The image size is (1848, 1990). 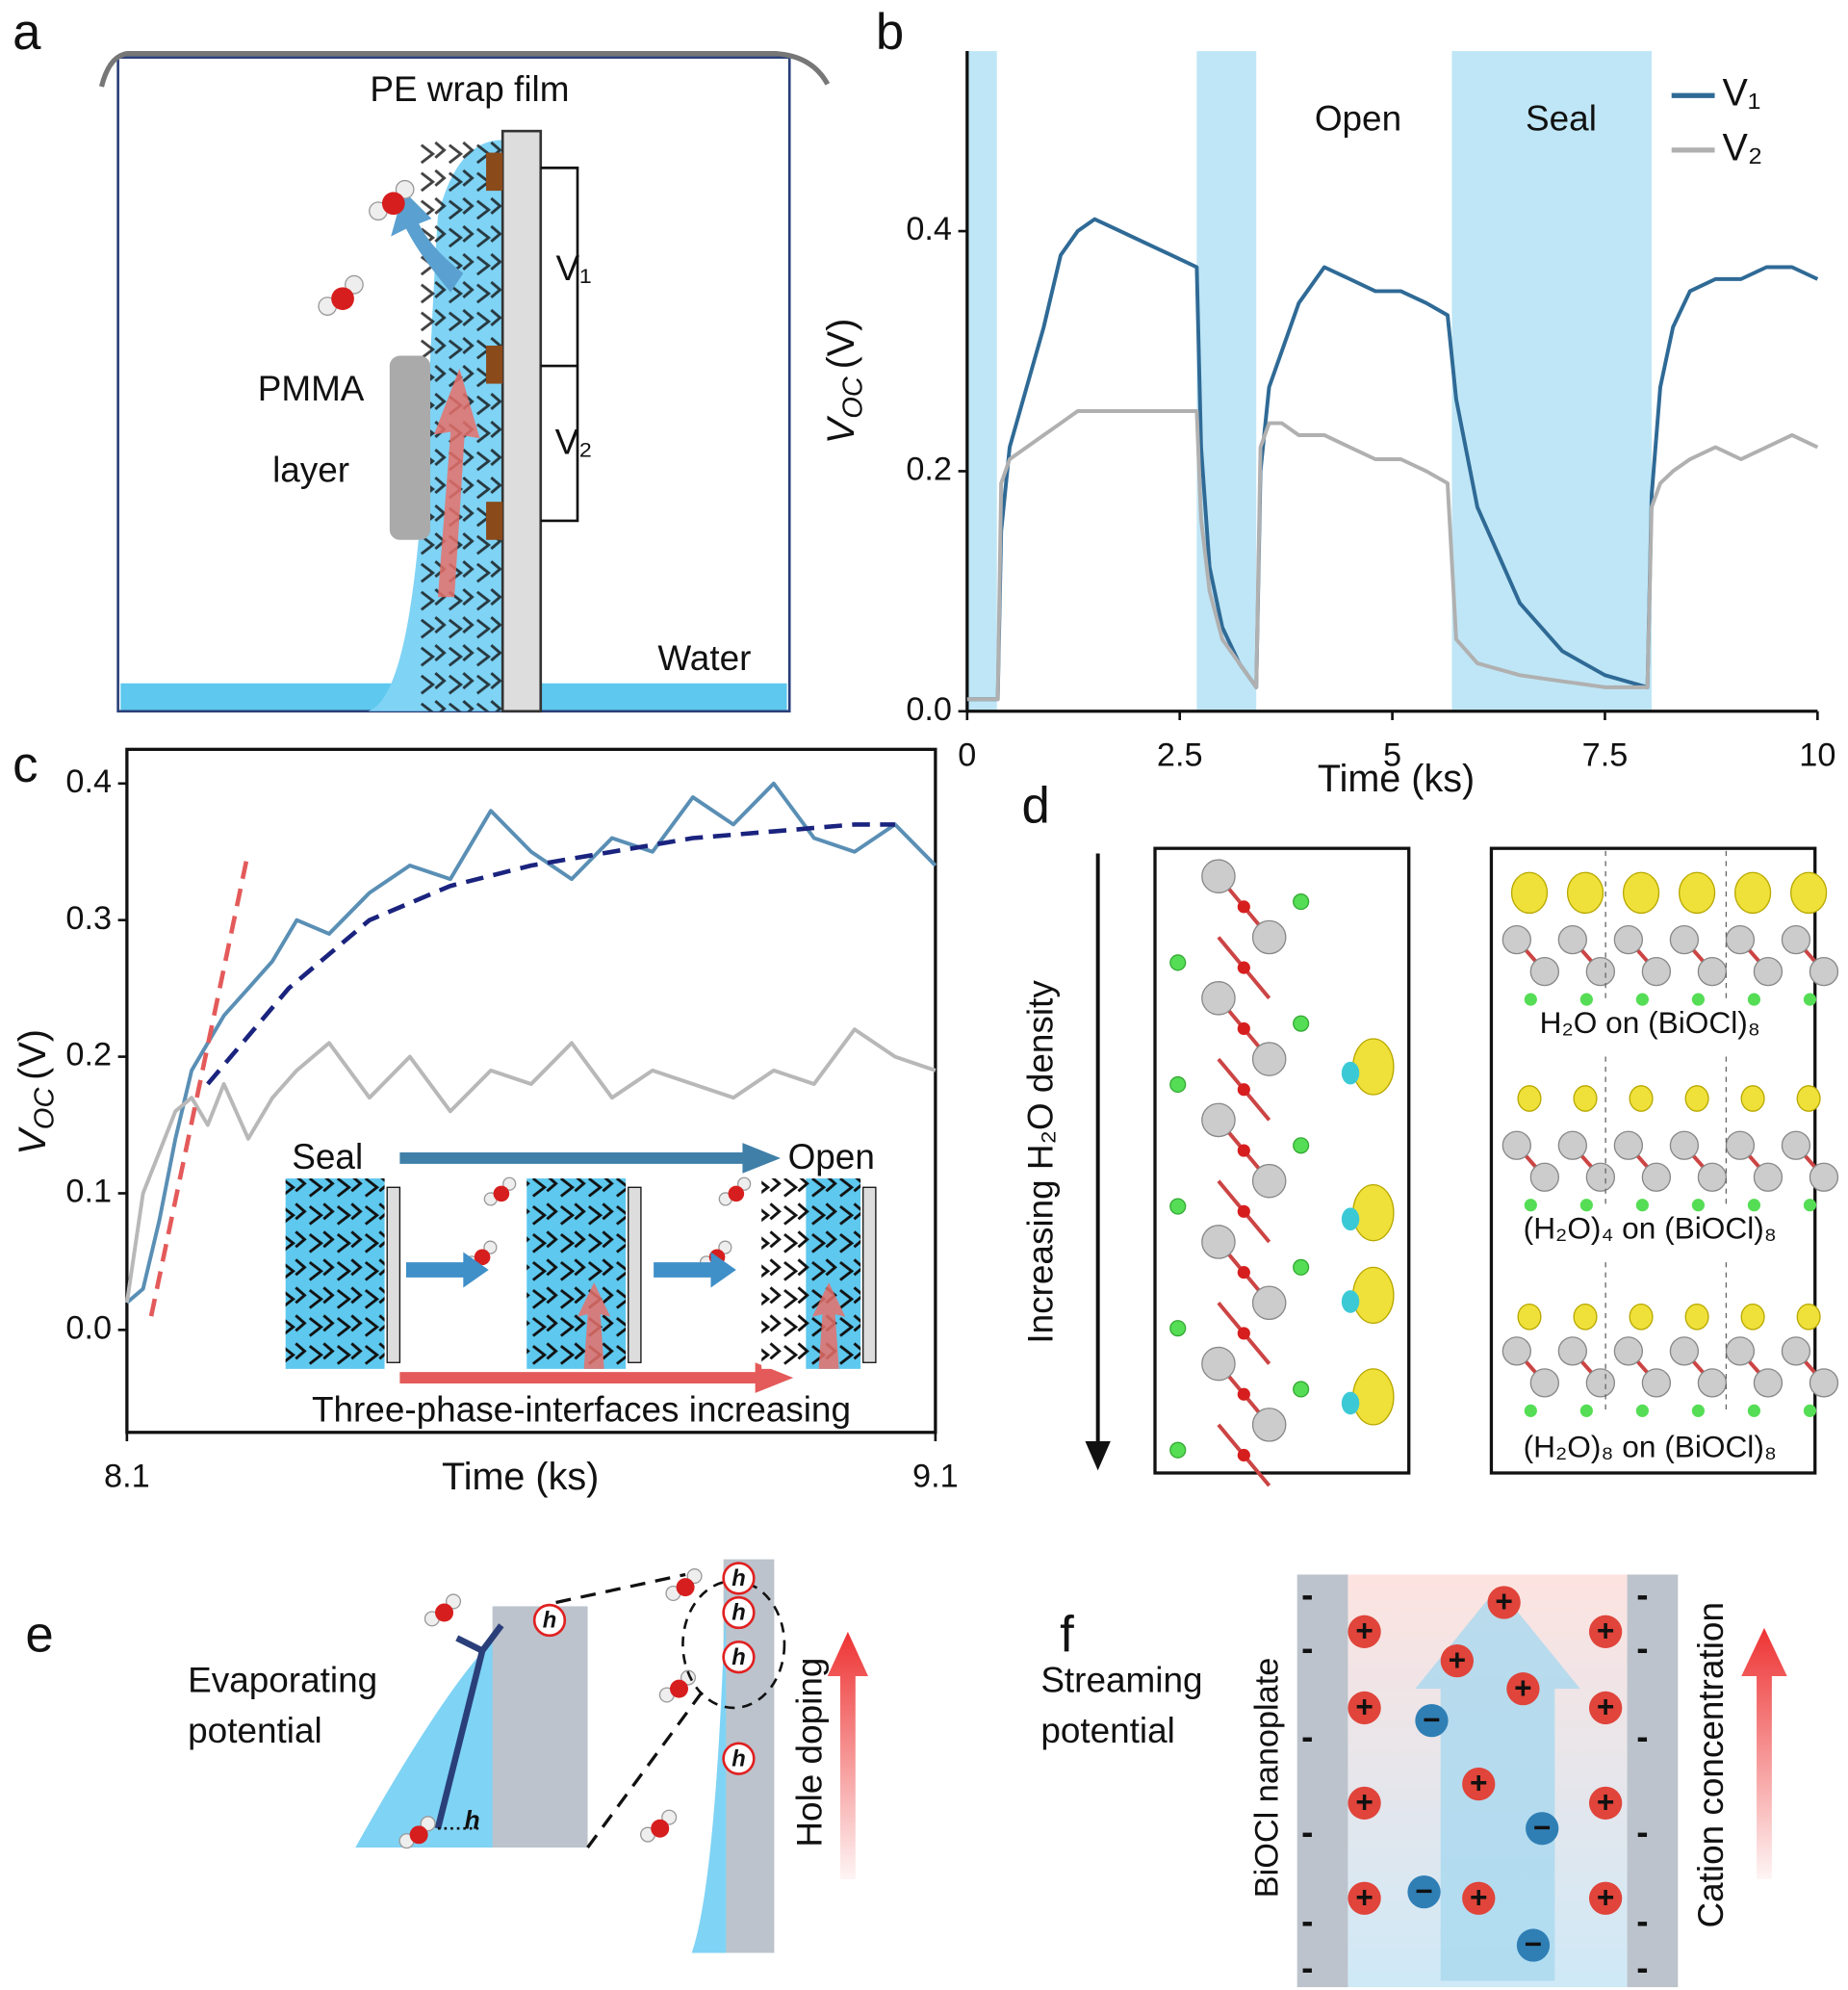 I want to click on concentration-arrow, so click(x=1764, y=1753).